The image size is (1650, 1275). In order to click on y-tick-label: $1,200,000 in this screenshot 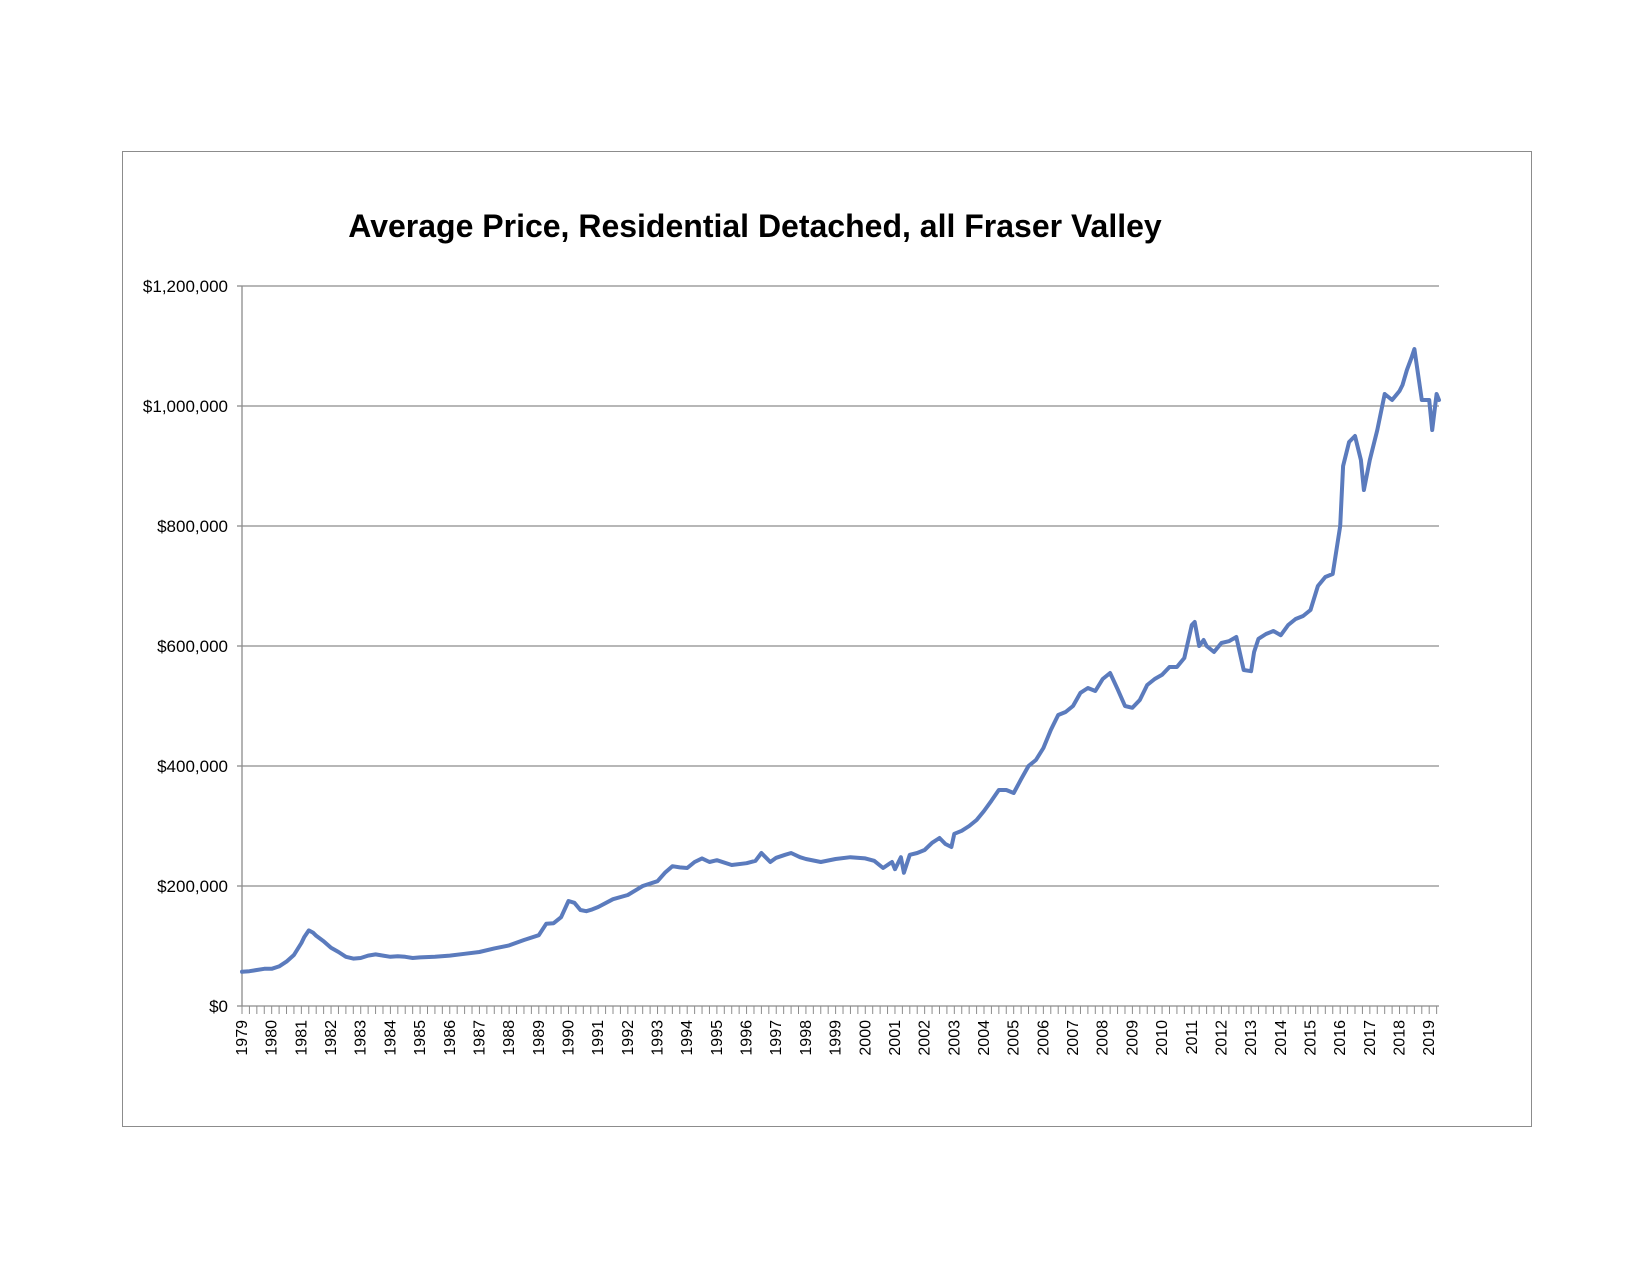, I will do `click(185, 286)`.